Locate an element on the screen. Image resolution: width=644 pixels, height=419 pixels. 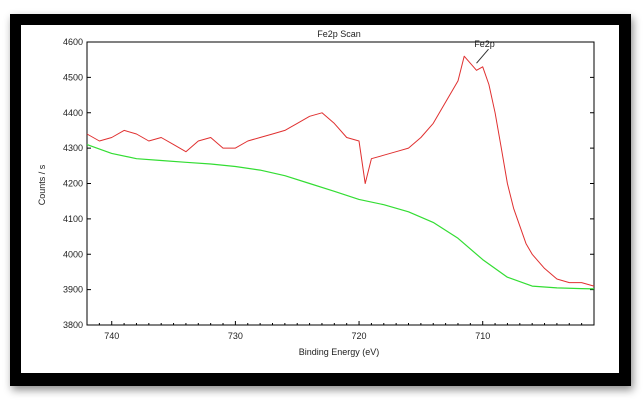
x-tick-label: 730 is located at coordinates (235, 336).